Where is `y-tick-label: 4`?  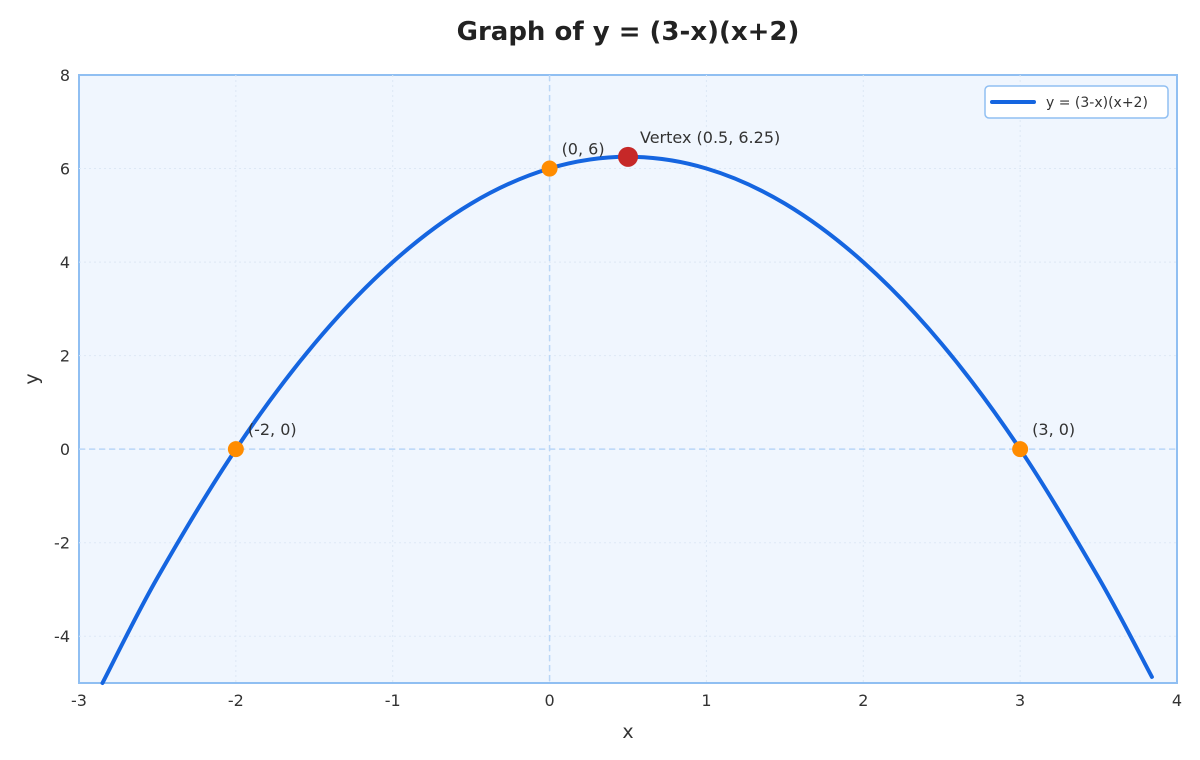
y-tick-label: 4 is located at coordinates (65, 262).